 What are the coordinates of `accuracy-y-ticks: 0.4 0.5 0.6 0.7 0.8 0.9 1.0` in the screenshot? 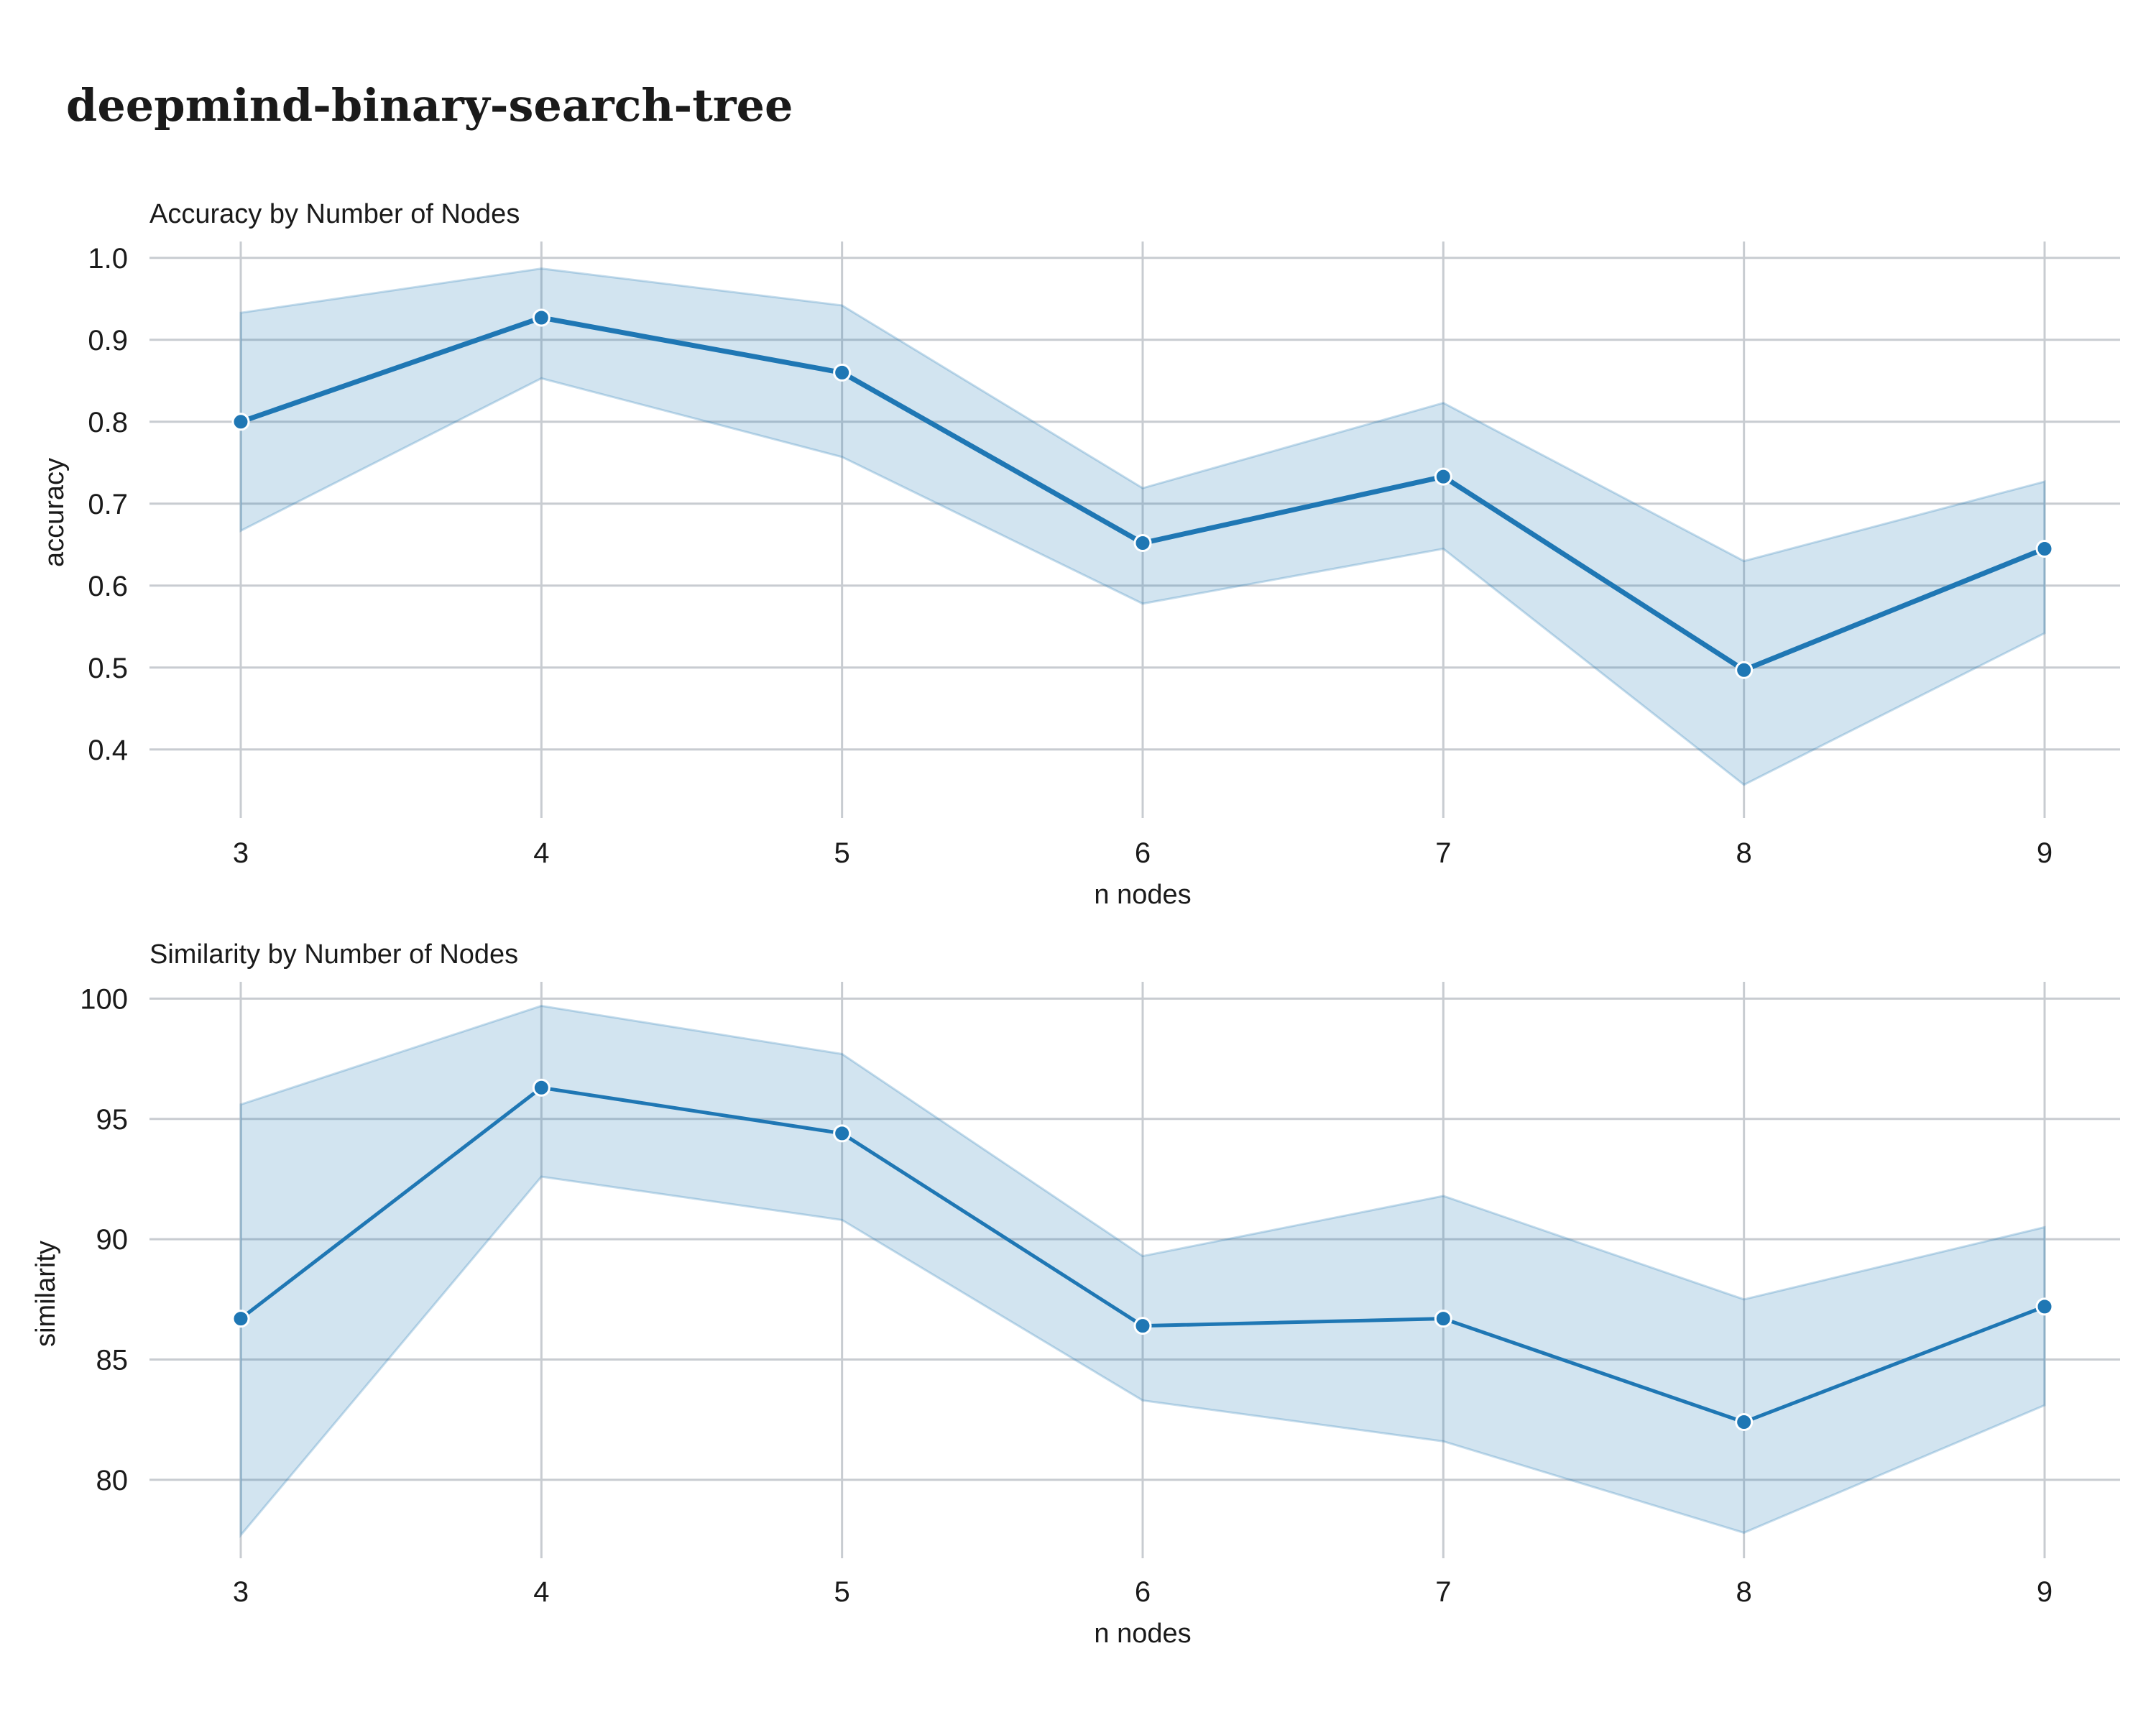 It's located at (108, 504).